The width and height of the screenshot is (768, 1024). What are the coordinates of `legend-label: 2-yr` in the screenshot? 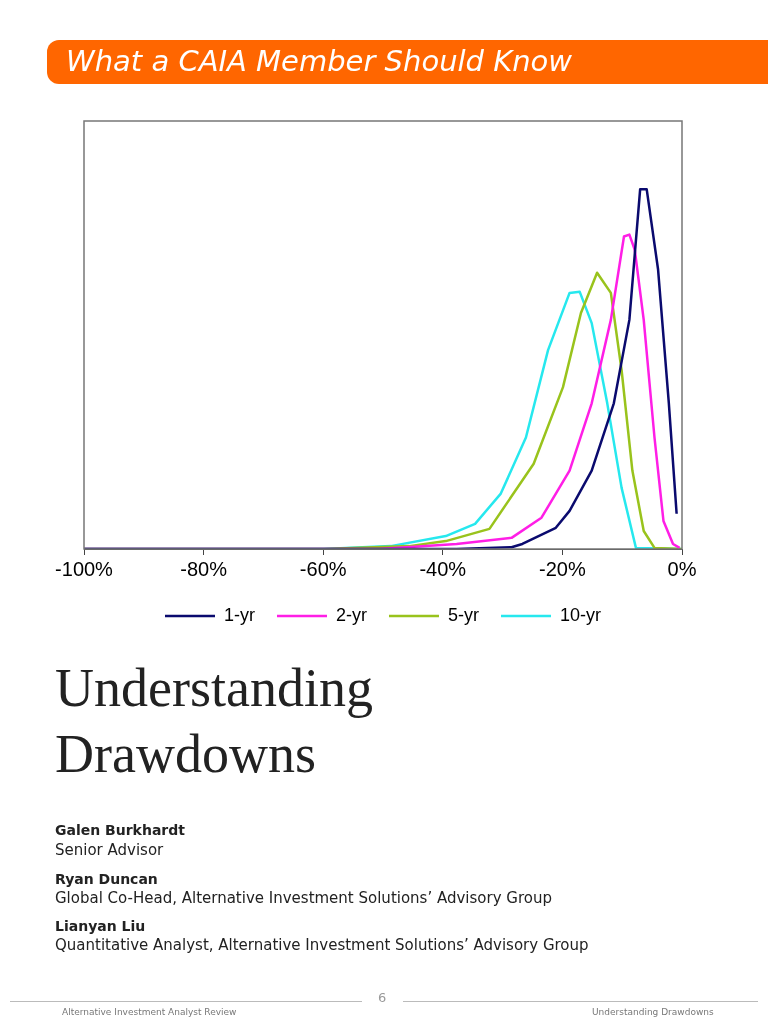 It's located at (351, 614).